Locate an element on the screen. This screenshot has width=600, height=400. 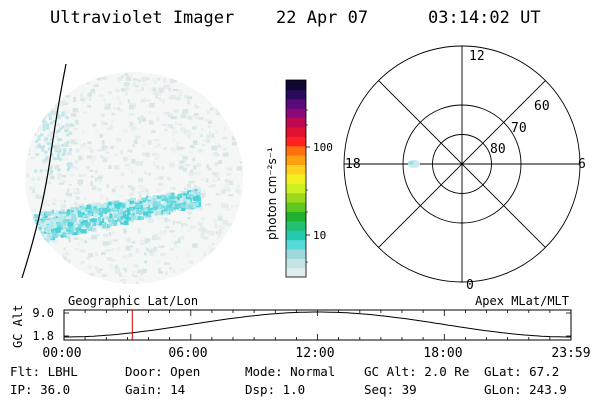
status-ip: IP: 36.0 is located at coordinates (40, 389).